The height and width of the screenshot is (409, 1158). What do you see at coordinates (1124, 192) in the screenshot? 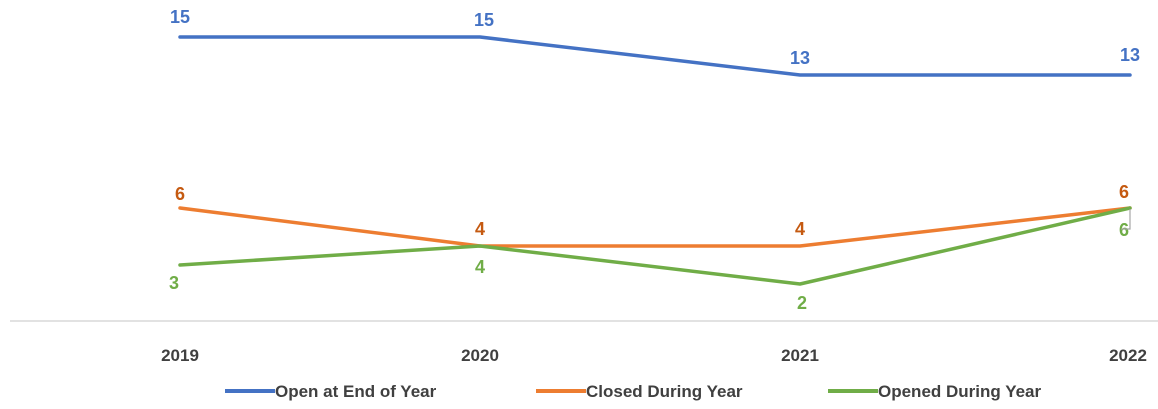
I see `data-label-closed-during-year-2022: 6` at bounding box center [1124, 192].